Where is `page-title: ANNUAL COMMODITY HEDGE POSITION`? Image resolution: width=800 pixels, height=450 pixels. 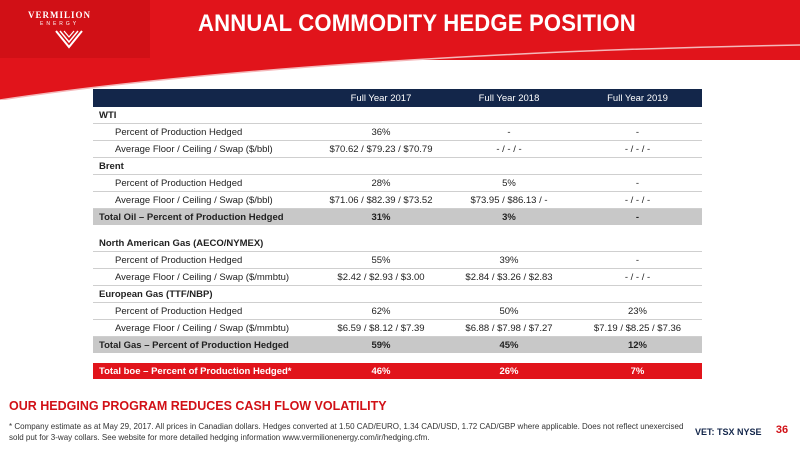
page-title: ANNUAL COMMODITY HEDGE POSITION is located at coordinates (417, 23).